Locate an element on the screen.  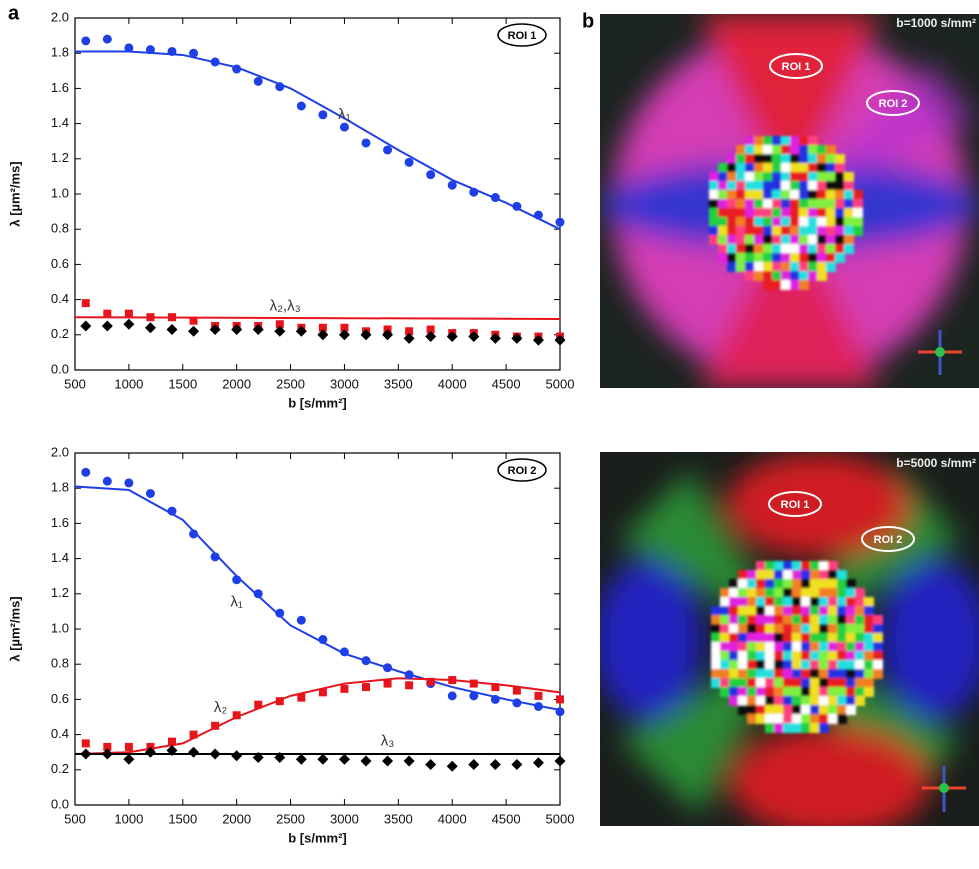
y-tick-label: 0.0 is located at coordinates (60, 368).